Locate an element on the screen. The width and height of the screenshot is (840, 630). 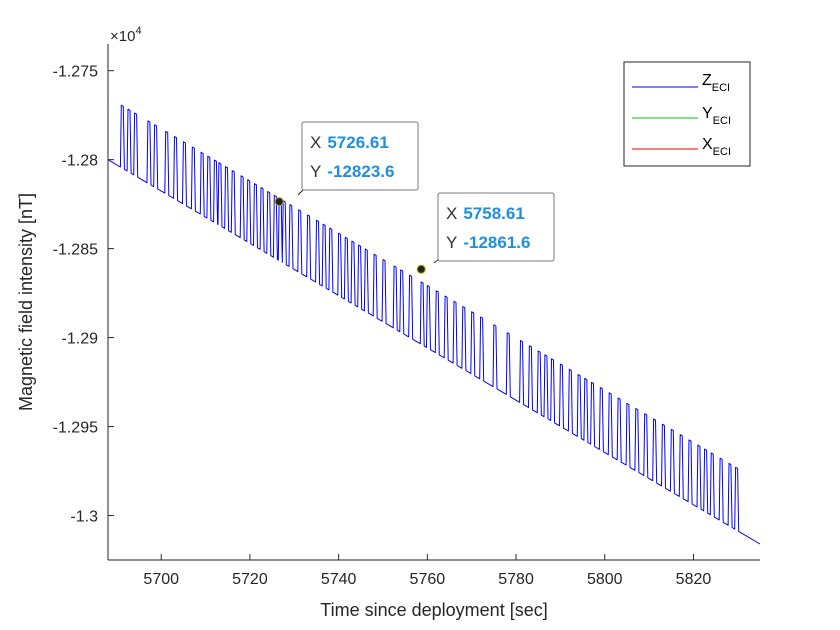
x-tick-label: 5740 is located at coordinates (339, 579).